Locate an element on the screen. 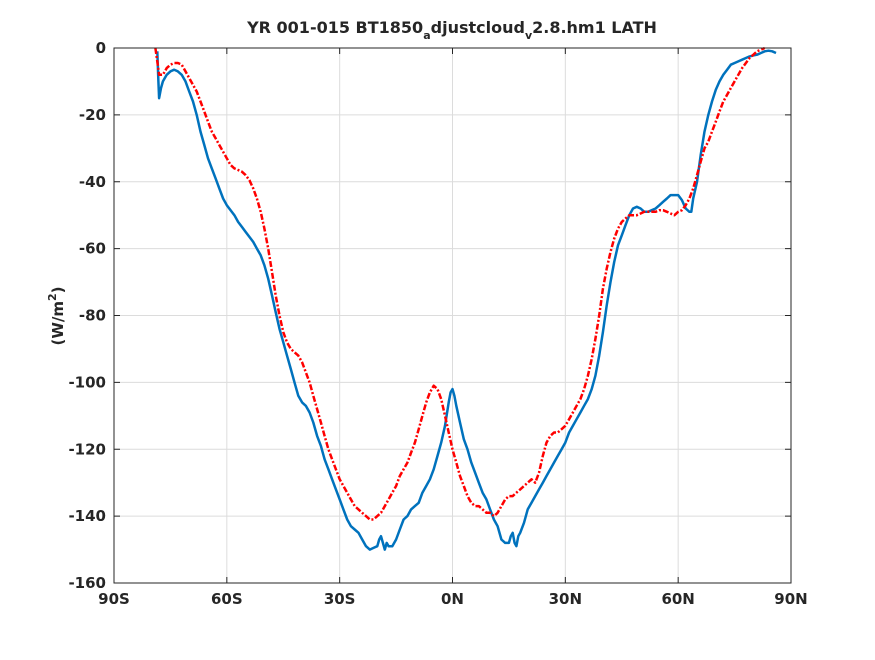  x-tick-label: 90S is located at coordinates (114, 599).